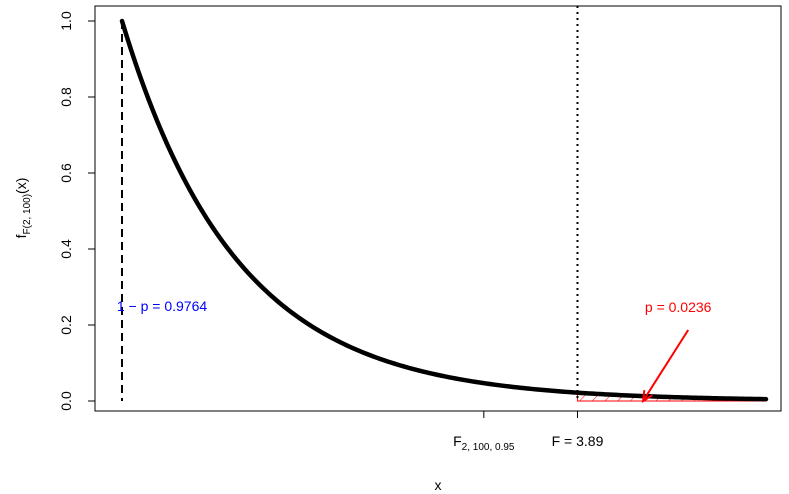 Image resolution: width=789 pixels, height=494 pixels. What do you see at coordinates (162, 306) in the screenshot?
I see `lower-probability-label: 1 − p = 0.9764` at bounding box center [162, 306].